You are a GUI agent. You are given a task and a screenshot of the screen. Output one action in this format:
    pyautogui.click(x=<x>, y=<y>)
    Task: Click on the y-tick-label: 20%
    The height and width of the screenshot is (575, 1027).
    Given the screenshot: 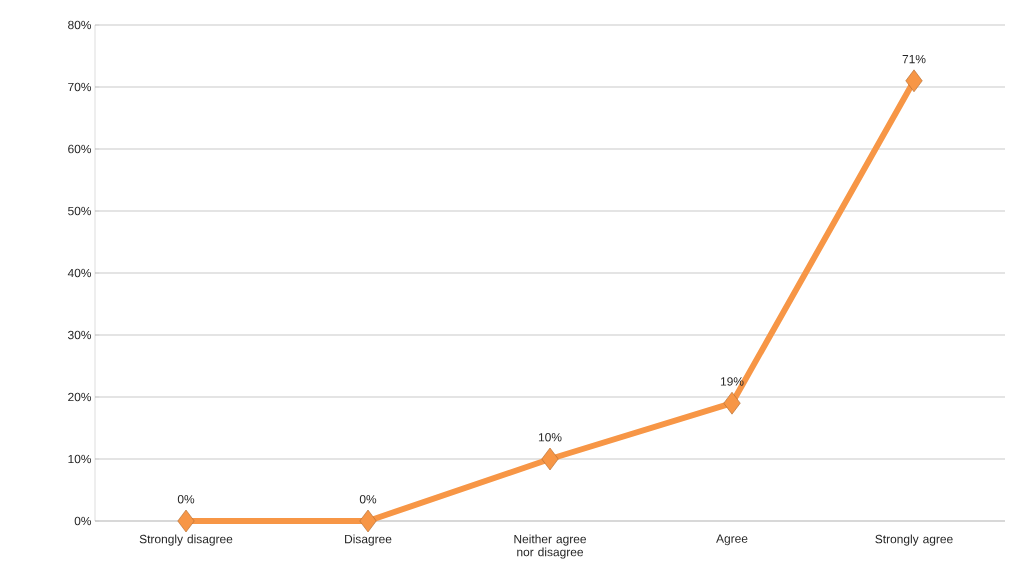 What is the action you would take?
    pyautogui.click(x=80, y=397)
    